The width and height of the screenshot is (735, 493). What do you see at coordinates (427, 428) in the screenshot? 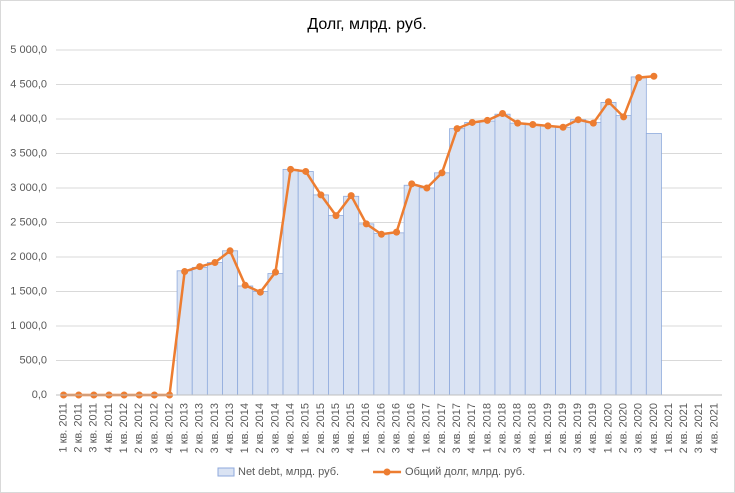
I see `x-tick-label: 1 кв. 2017` at bounding box center [427, 428].